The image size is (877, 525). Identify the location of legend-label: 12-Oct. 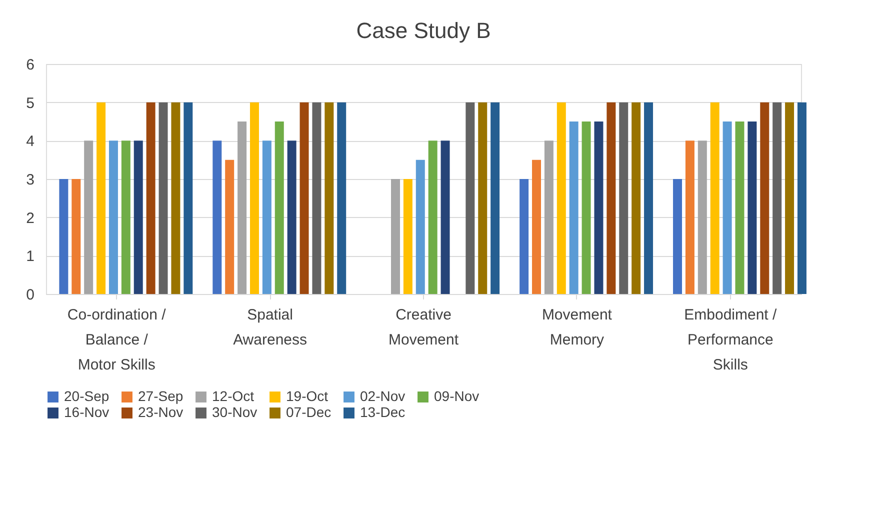
(233, 396).